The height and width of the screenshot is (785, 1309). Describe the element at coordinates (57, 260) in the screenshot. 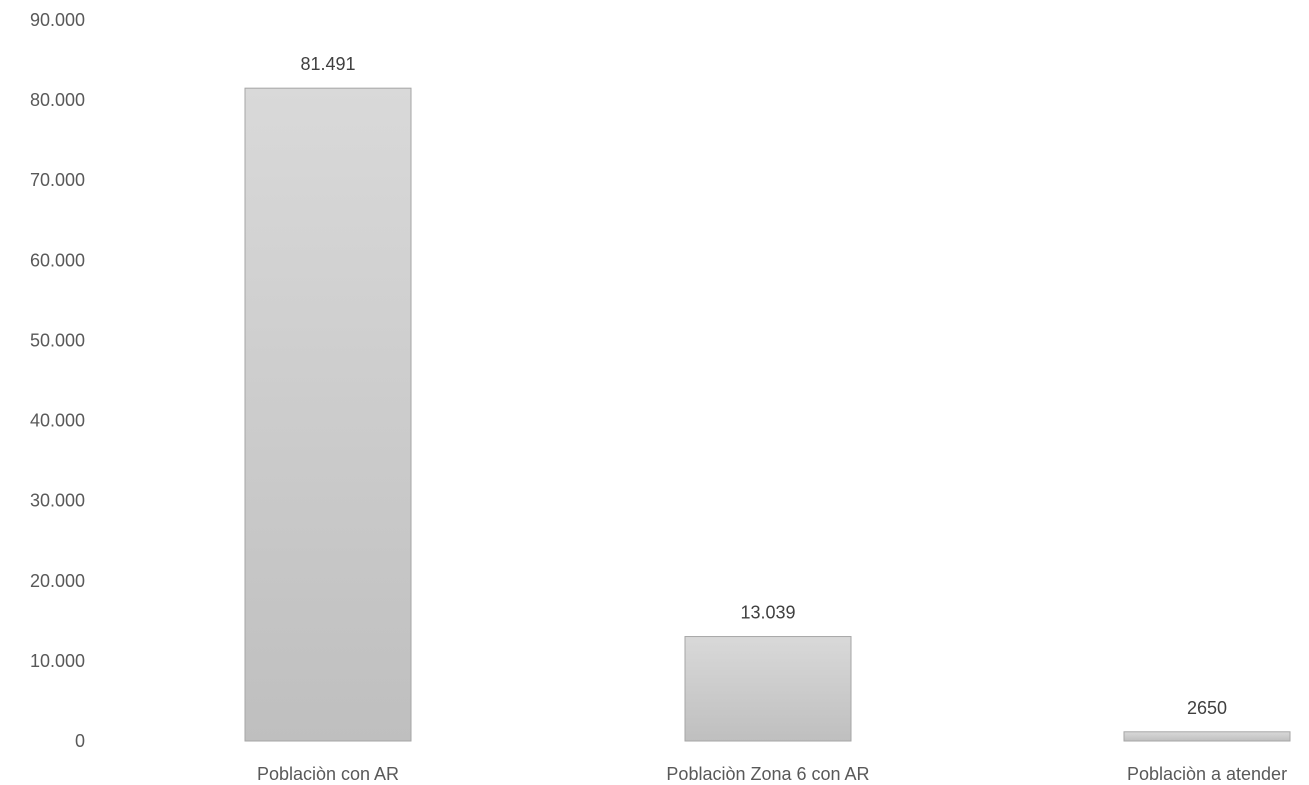

I see `y-tick-label: 60.000` at that location.